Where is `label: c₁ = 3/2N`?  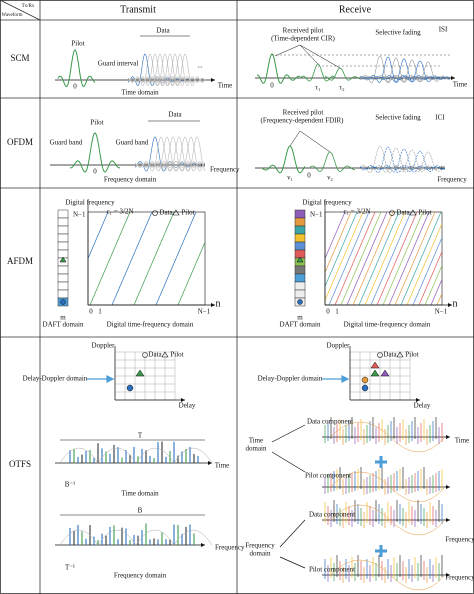
label: c₁ = 3/2N is located at coordinates (357, 212).